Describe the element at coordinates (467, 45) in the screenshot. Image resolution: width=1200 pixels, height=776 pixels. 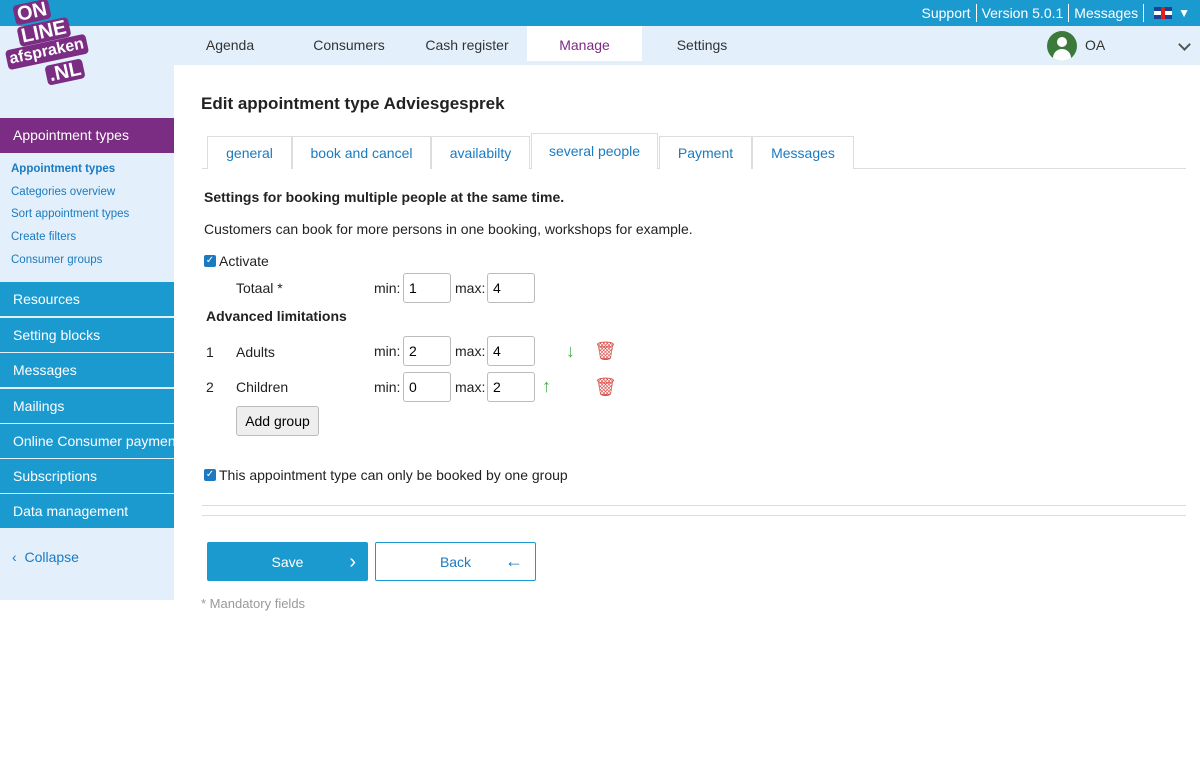
I see `nav-cash-register: Cash register` at that location.